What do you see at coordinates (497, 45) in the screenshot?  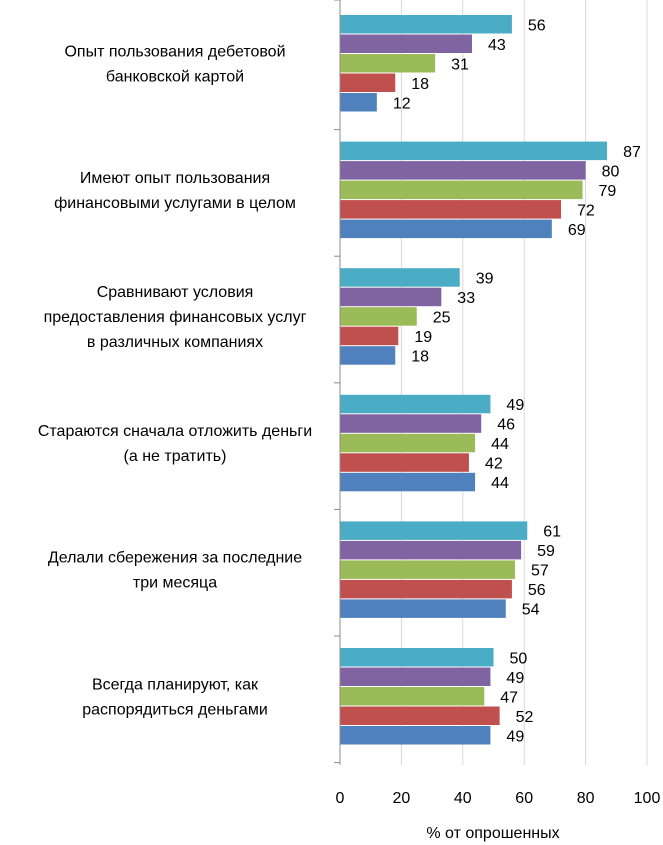 I see `data-label: 43` at bounding box center [497, 45].